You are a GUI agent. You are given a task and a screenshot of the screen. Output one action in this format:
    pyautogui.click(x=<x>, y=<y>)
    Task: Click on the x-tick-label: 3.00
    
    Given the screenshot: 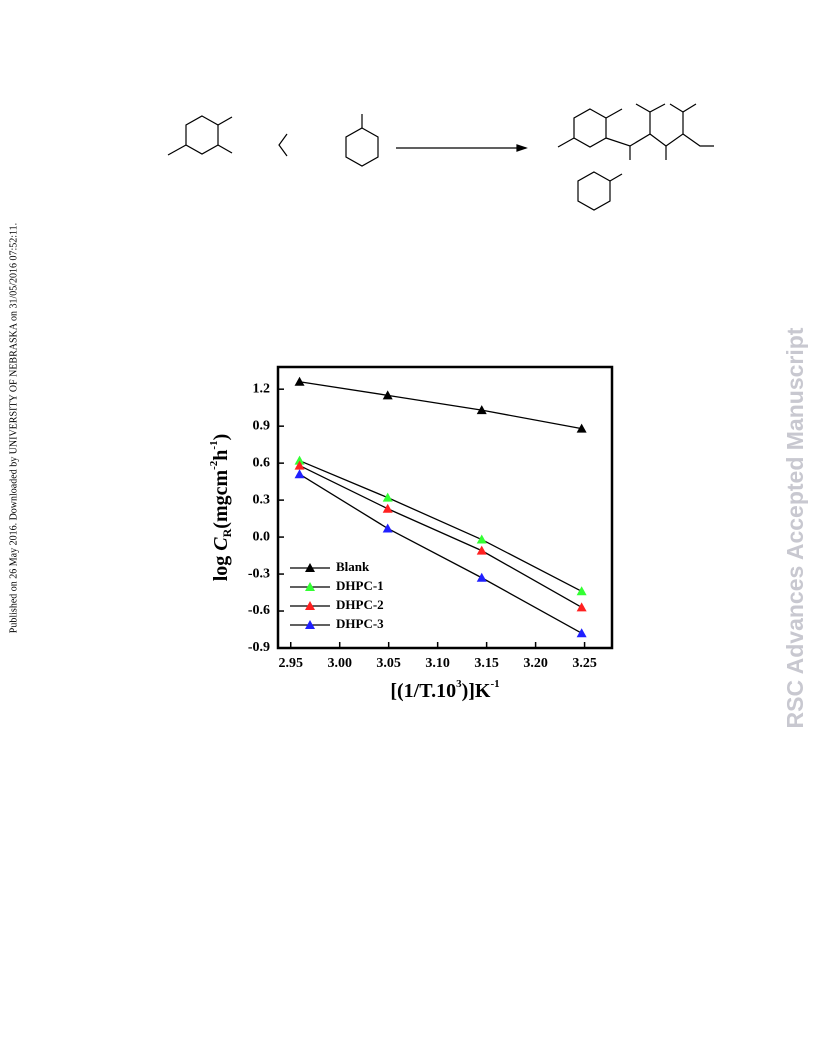 What is the action you would take?
    pyautogui.click(x=339, y=663)
    